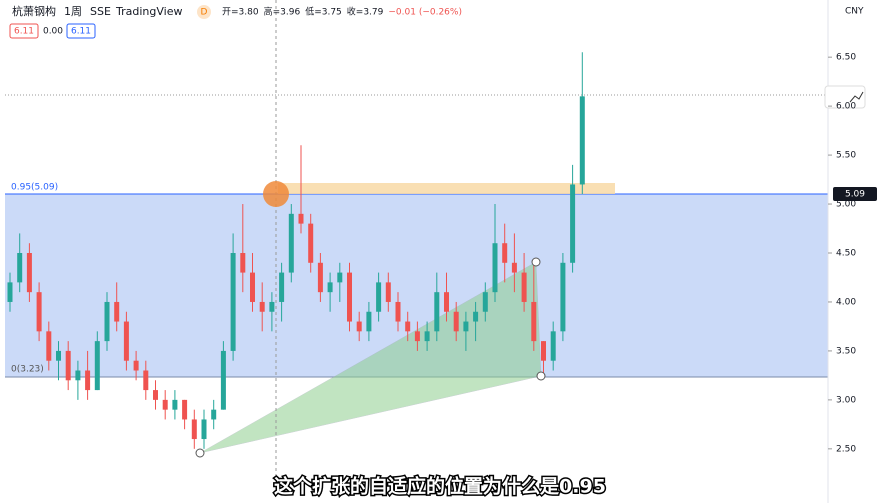 Image resolution: width=878 pixels, height=503 pixels. Describe the element at coordinates (846, 156) in the screenshot. I see `y-tick-label: 5.50` at that location.